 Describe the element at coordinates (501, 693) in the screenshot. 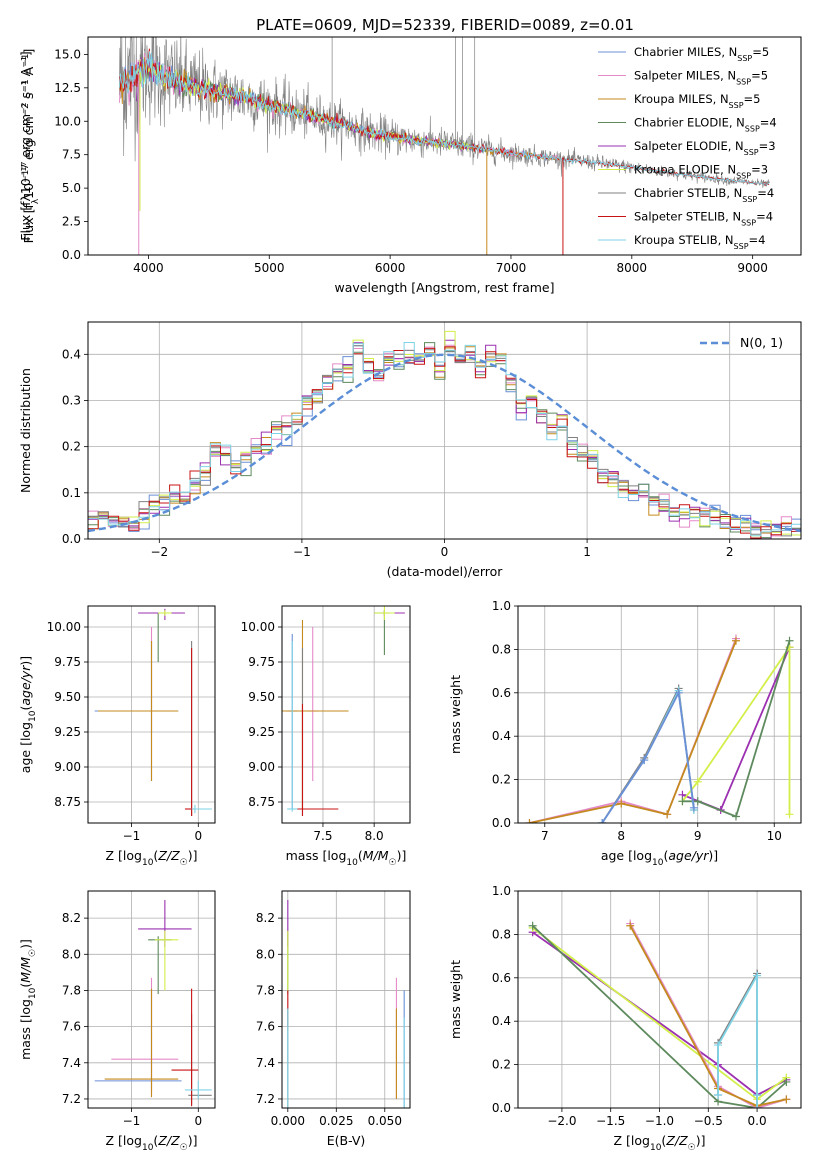

I see `y-tick-label: 0.6` at that location.